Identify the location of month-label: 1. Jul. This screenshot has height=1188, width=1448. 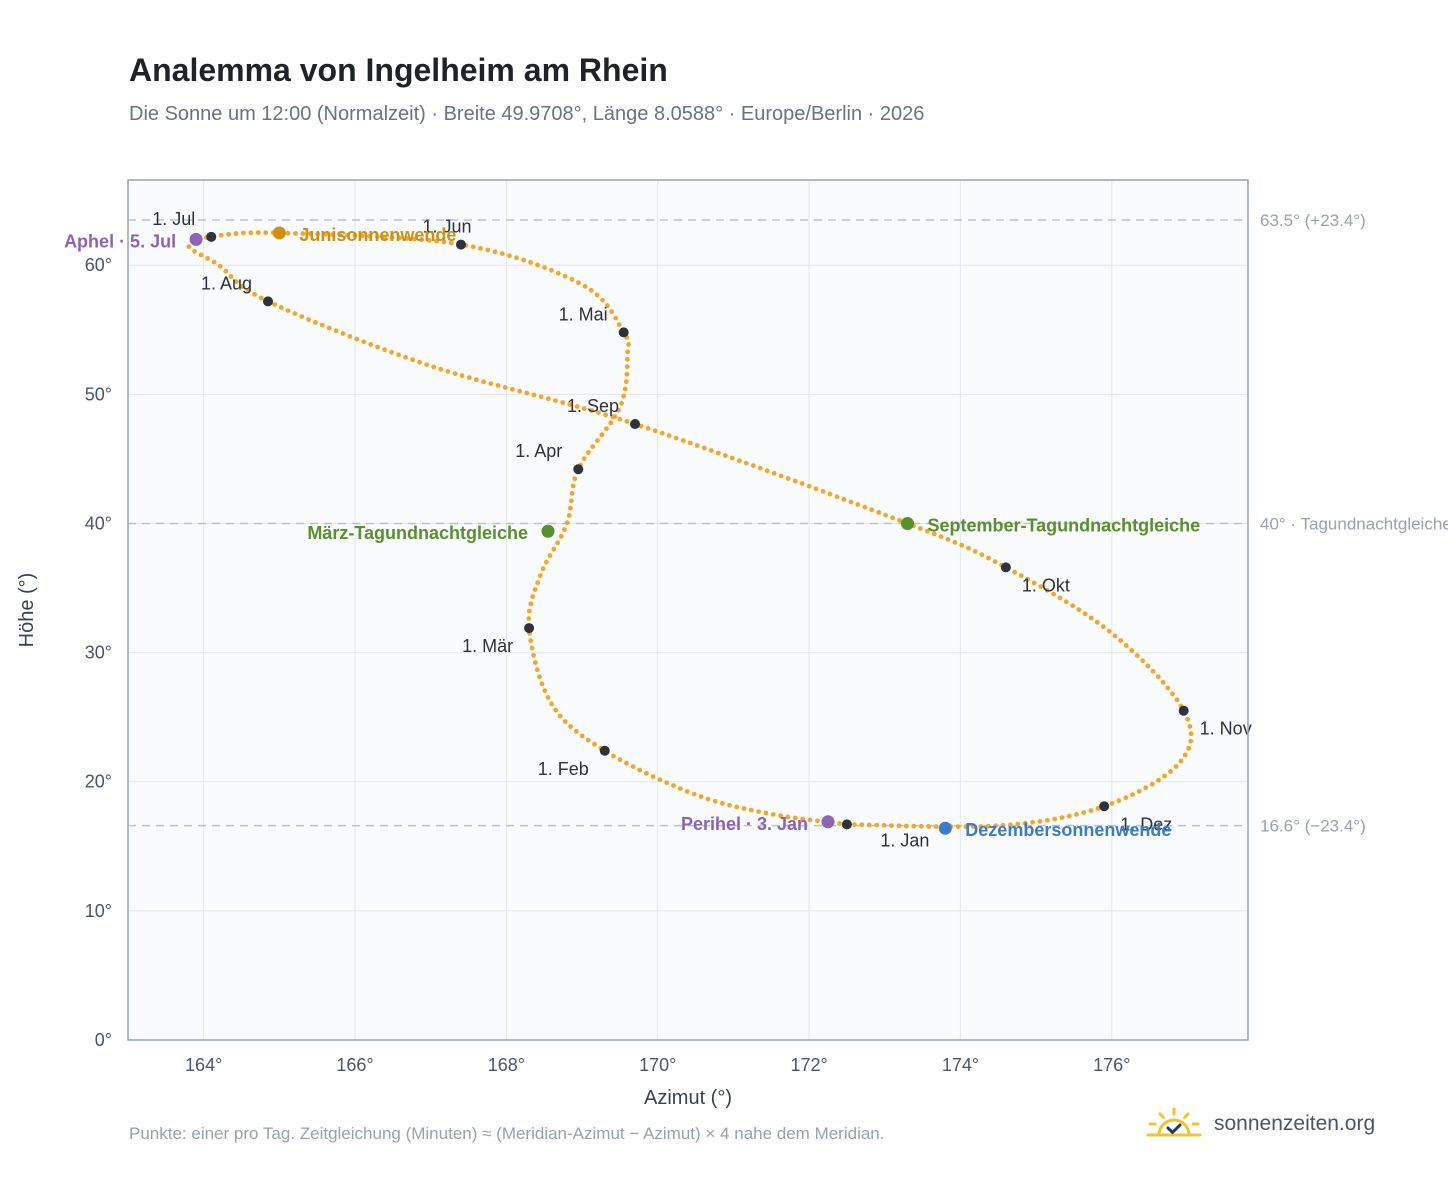
(173, 219).